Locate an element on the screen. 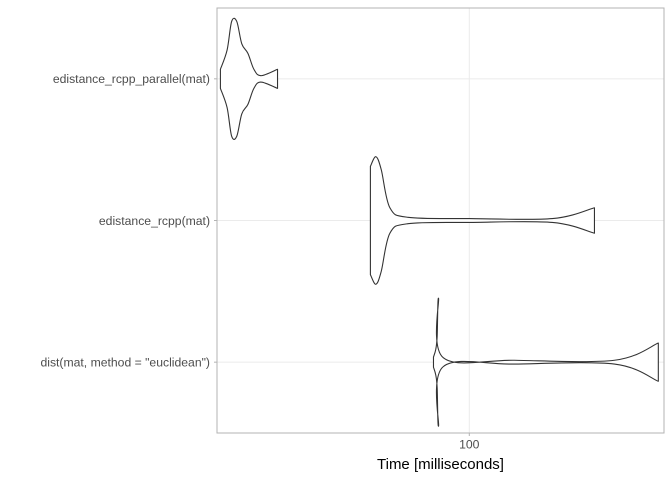  y-tick-label: edistance_rcpp_parallel(mat) is located at coordinates (131, 79).